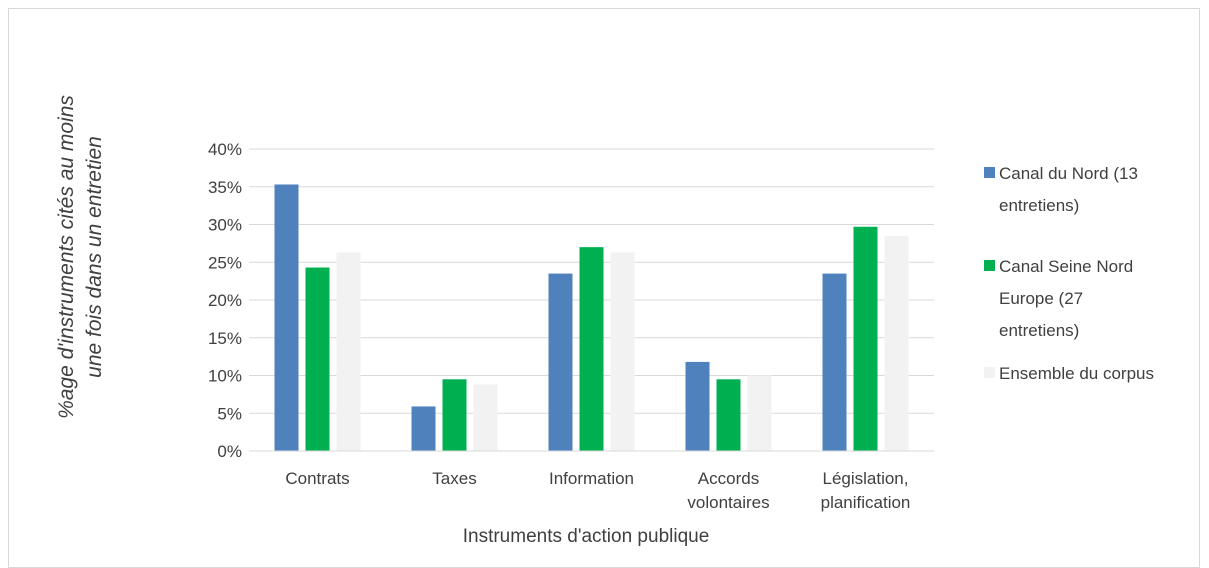 Image resolution: width=1209 pixels, height=568 pixels. What do you see at coordinates (94, 257) in the screenshot?
I see `y-axis-title-line: une fois dans un entretien` at bounding box center [94, 257].